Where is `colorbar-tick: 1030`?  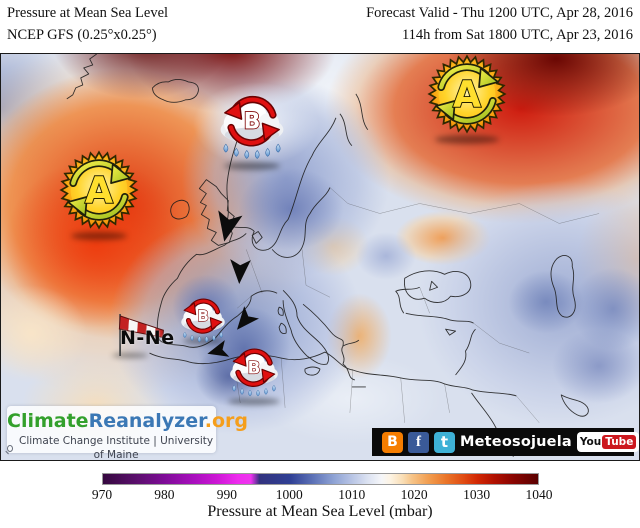 colorbar-tick: 1030 is located at coordinates (477, 494).